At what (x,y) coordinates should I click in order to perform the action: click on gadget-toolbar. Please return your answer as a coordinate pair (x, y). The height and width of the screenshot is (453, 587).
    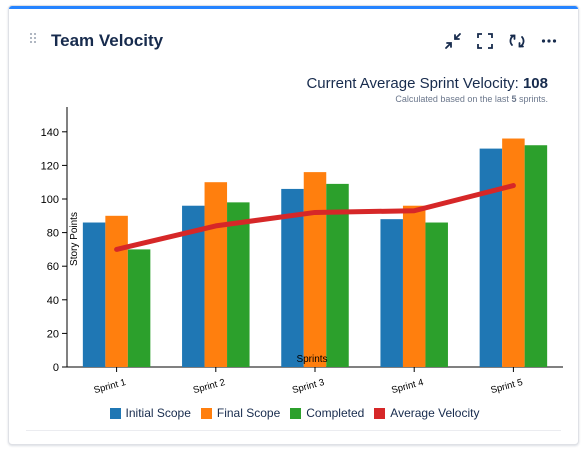
    Looking at the image, I should click on (501, 41).